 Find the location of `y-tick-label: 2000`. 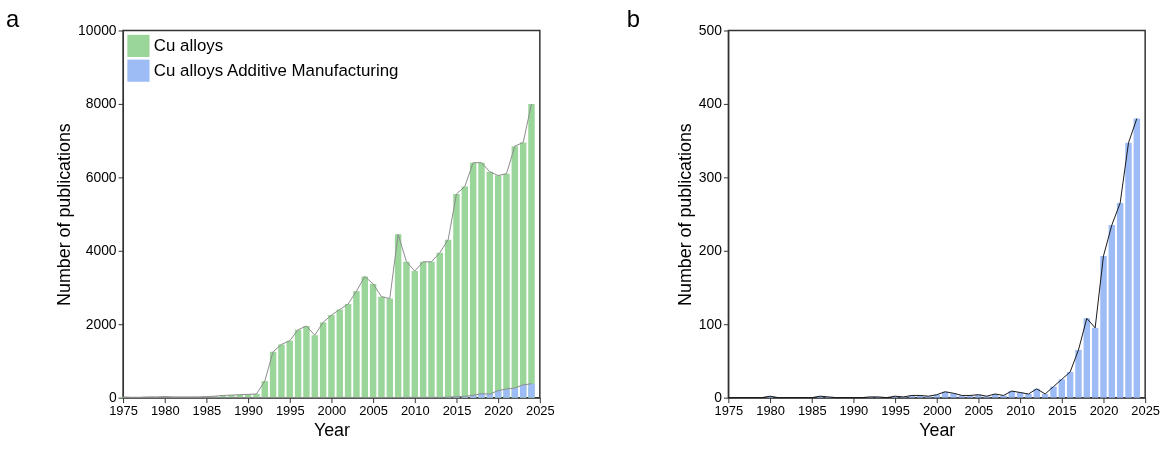

y-tick-label: 2000 is located at coordinates (101, 323).